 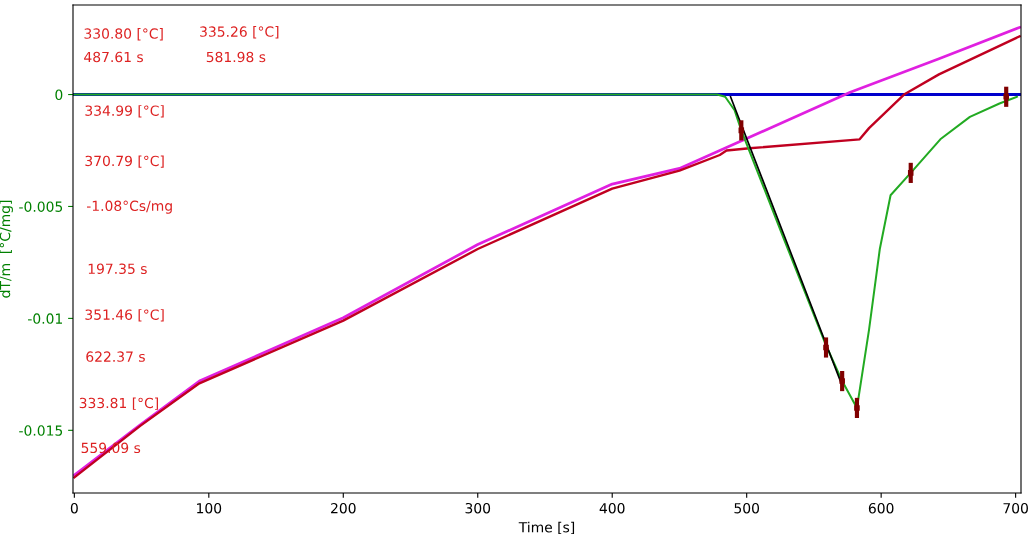 What do you see at coordinates (747, 508) in the screenshot?
I see `x-tick-label: 500` at bounding box center [747, 508].